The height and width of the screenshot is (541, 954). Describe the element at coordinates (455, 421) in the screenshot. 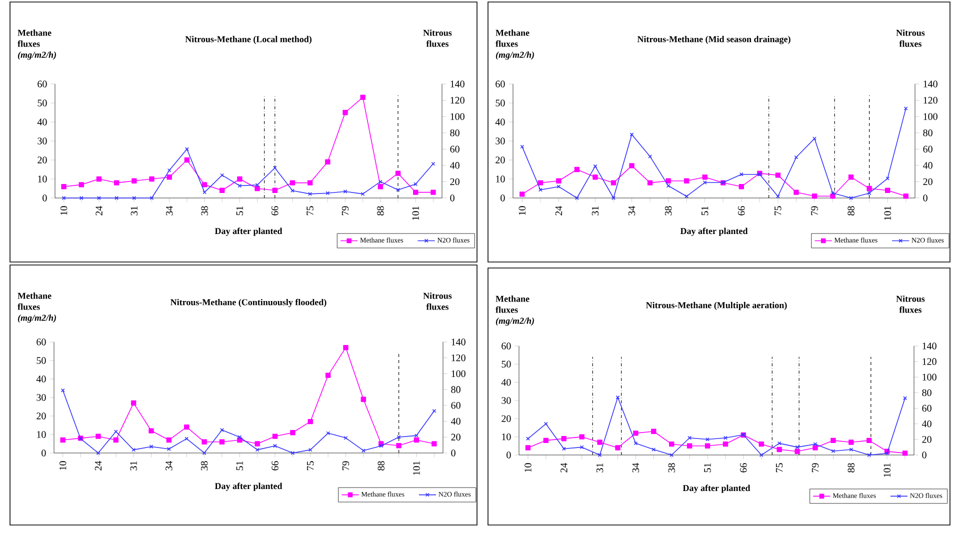

I see `y2-tick-label: 40` at that location.